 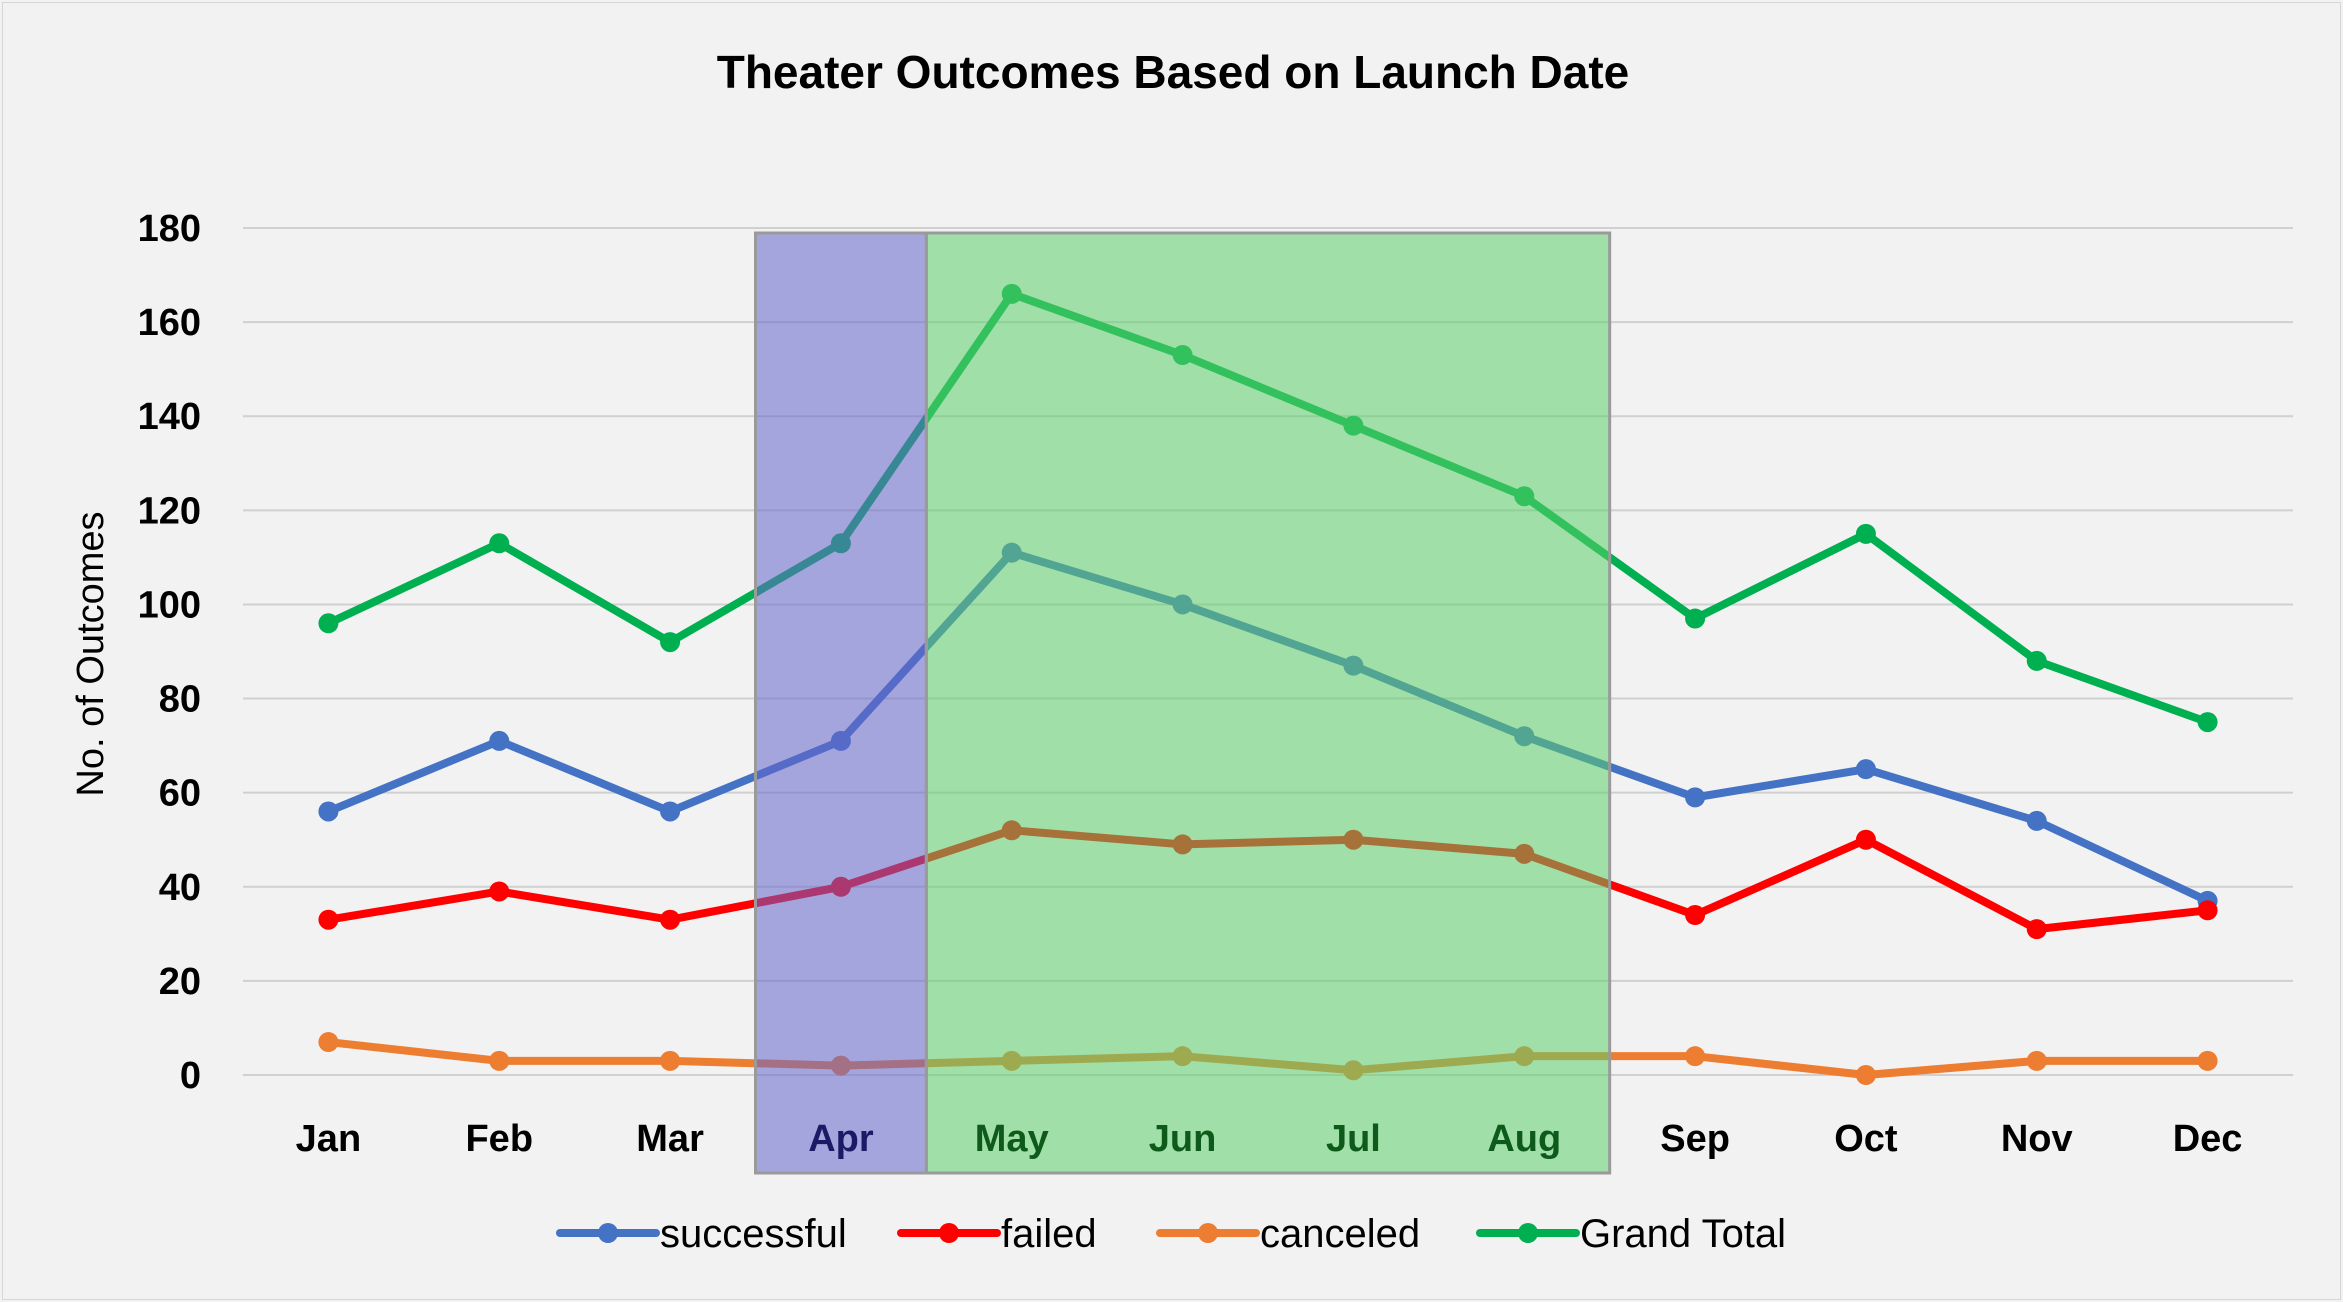 I want to click on legend-label: failed, so click(x=1049, y=1234).